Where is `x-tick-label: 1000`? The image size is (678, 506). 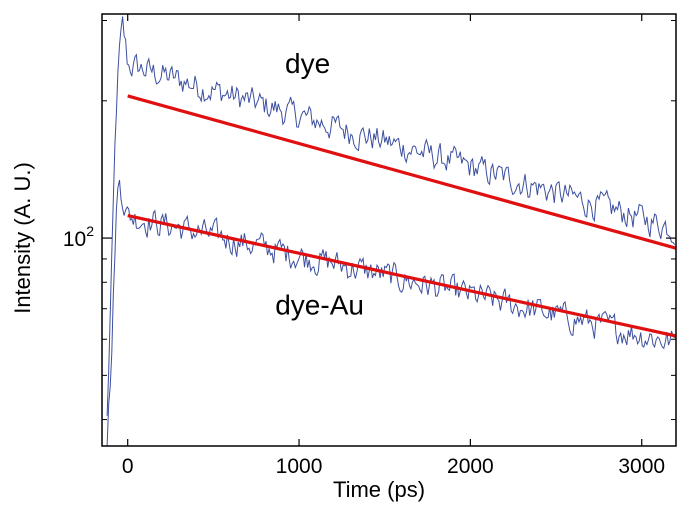 x-tick-label: 1000 is located at coordinates (299, 466).